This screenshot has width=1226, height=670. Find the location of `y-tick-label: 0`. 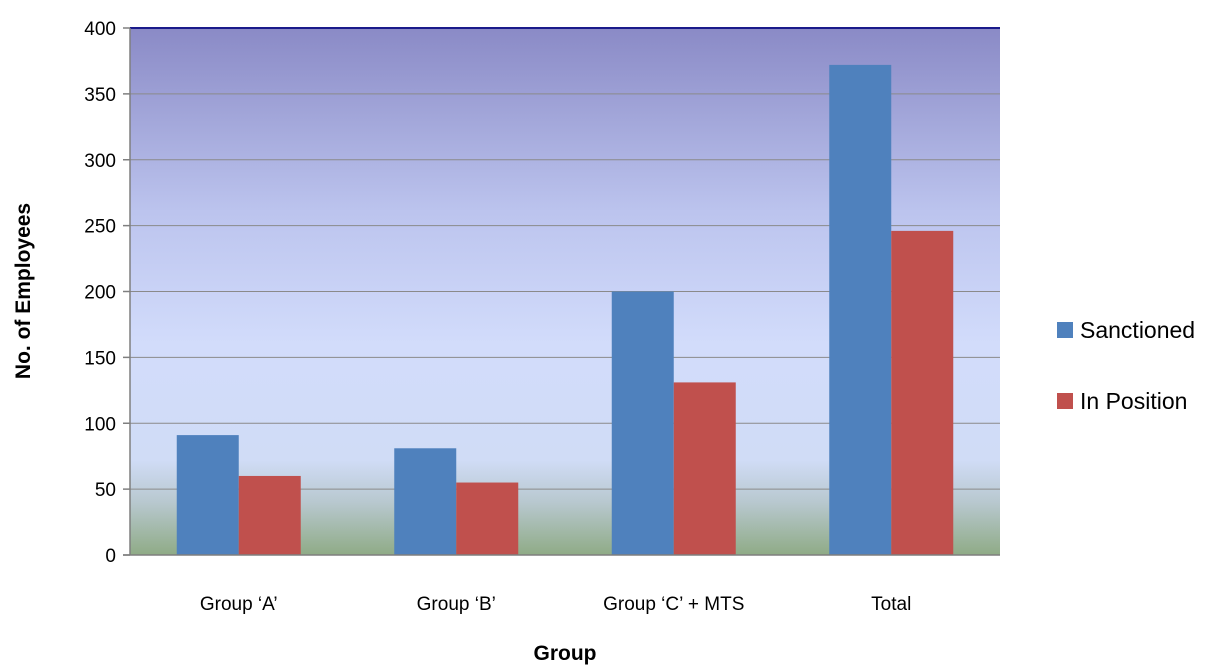

y-tick-label: 0 is located at coordinates (110, 556).